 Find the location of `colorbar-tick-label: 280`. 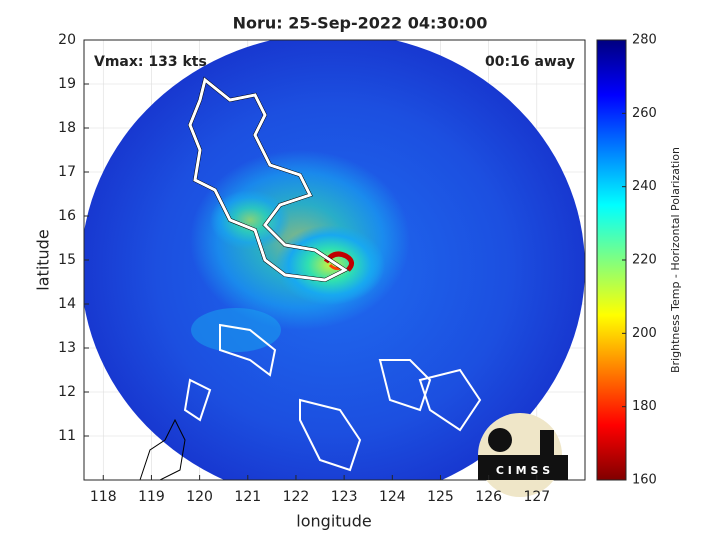

colorbar-tick-label: 280 is located at coordinates (644, 40).